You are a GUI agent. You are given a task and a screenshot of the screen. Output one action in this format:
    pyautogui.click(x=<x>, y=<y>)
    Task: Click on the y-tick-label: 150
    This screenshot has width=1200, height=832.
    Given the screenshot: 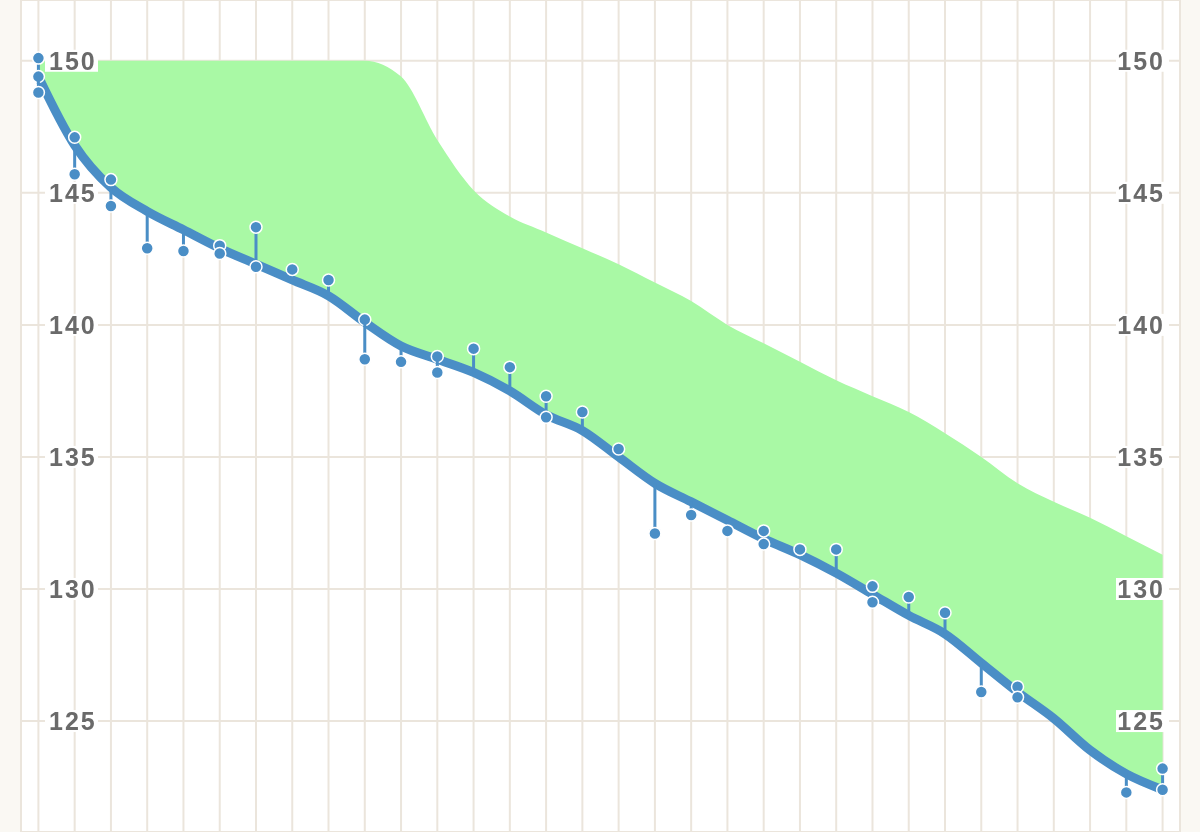 What is the action you would take?
    pyautogui.click(x=73, y=60)
    